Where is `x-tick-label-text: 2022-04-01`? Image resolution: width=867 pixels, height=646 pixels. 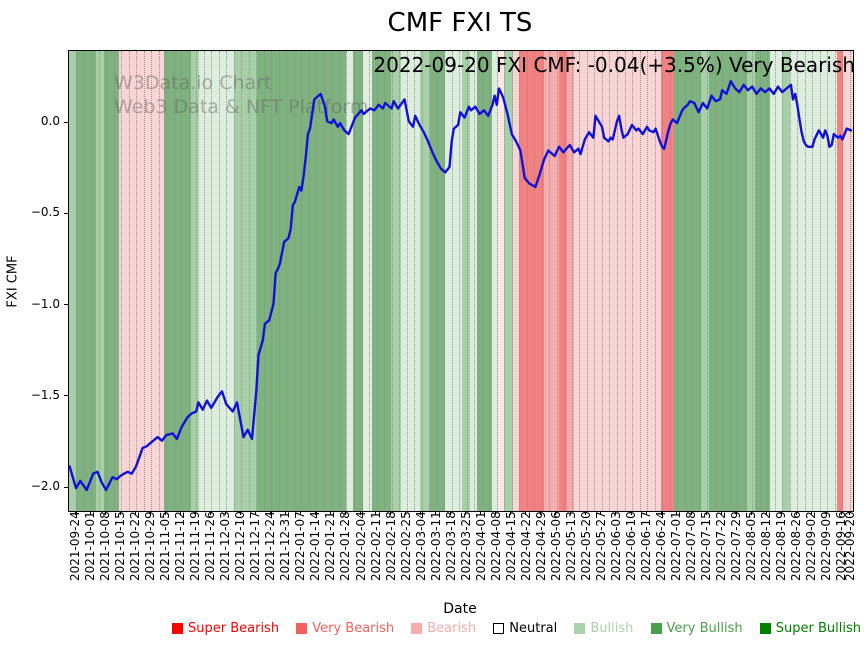 x-tick-label-text: 2022-04-01 is located at coordinates (480, 546).